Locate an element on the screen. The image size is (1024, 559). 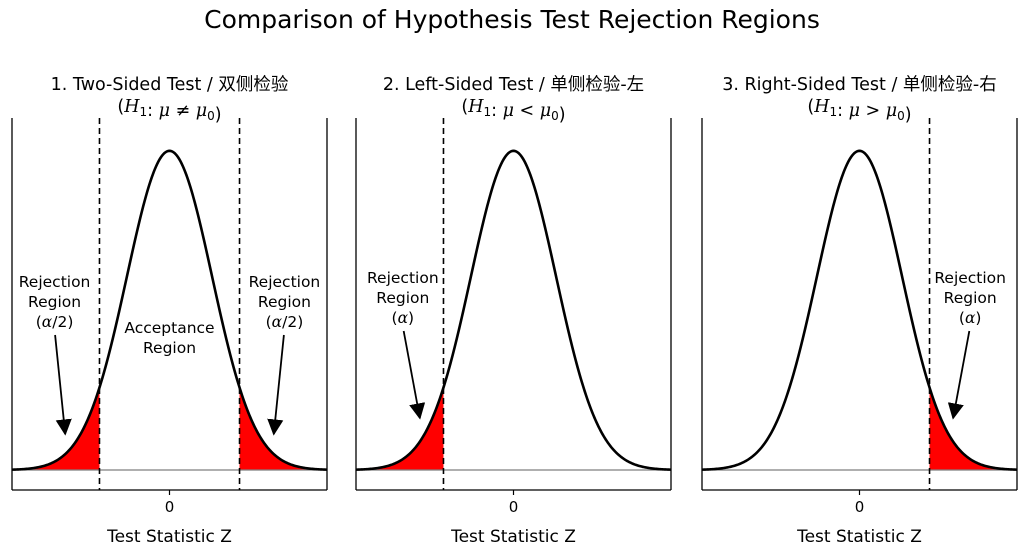
panel-title: 3. Right-Sided Test / 单侧检验-右 is located at coordinates (859, 85).